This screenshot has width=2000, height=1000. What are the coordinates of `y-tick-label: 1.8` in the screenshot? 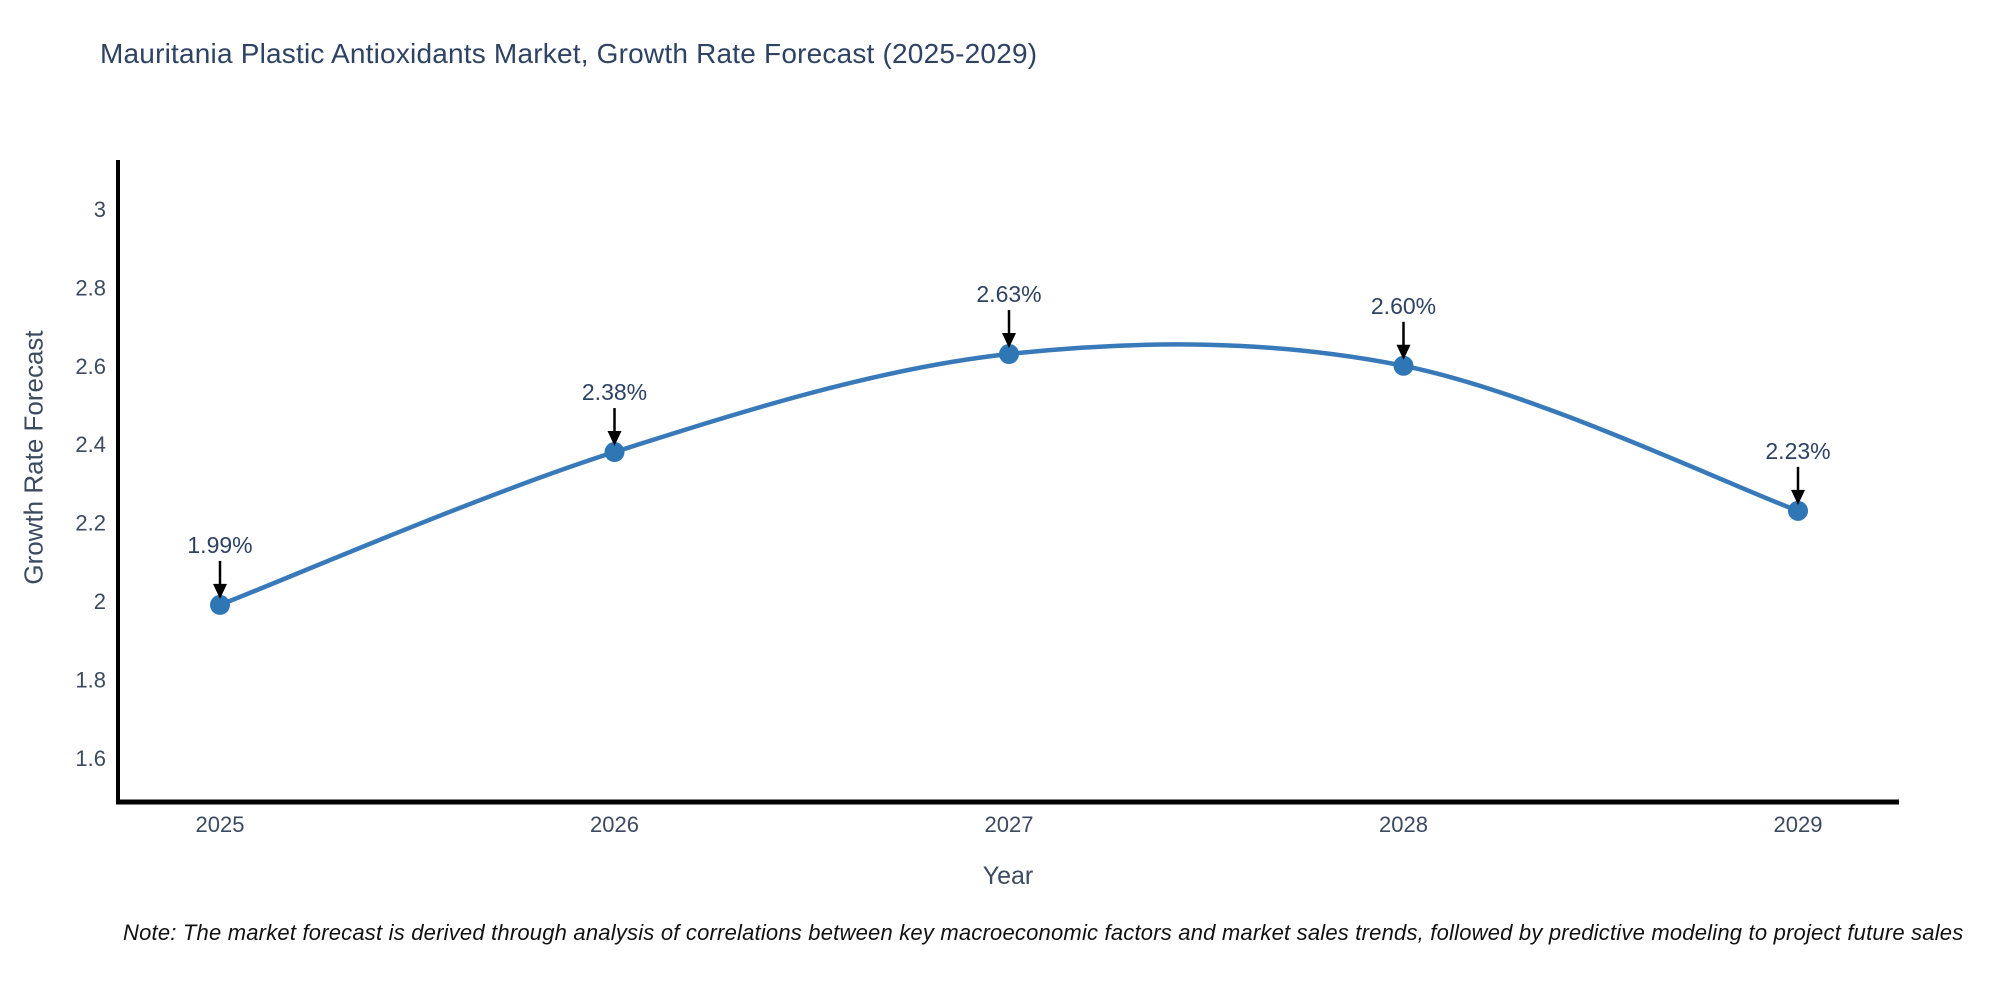 It's located at (90, 679).